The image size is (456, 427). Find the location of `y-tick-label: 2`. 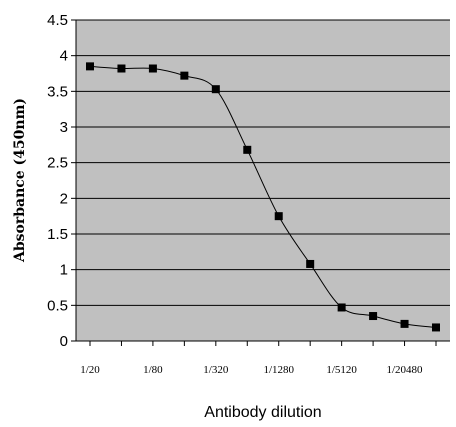

y-tick-label: 2 is located at coordinates (64, 198).